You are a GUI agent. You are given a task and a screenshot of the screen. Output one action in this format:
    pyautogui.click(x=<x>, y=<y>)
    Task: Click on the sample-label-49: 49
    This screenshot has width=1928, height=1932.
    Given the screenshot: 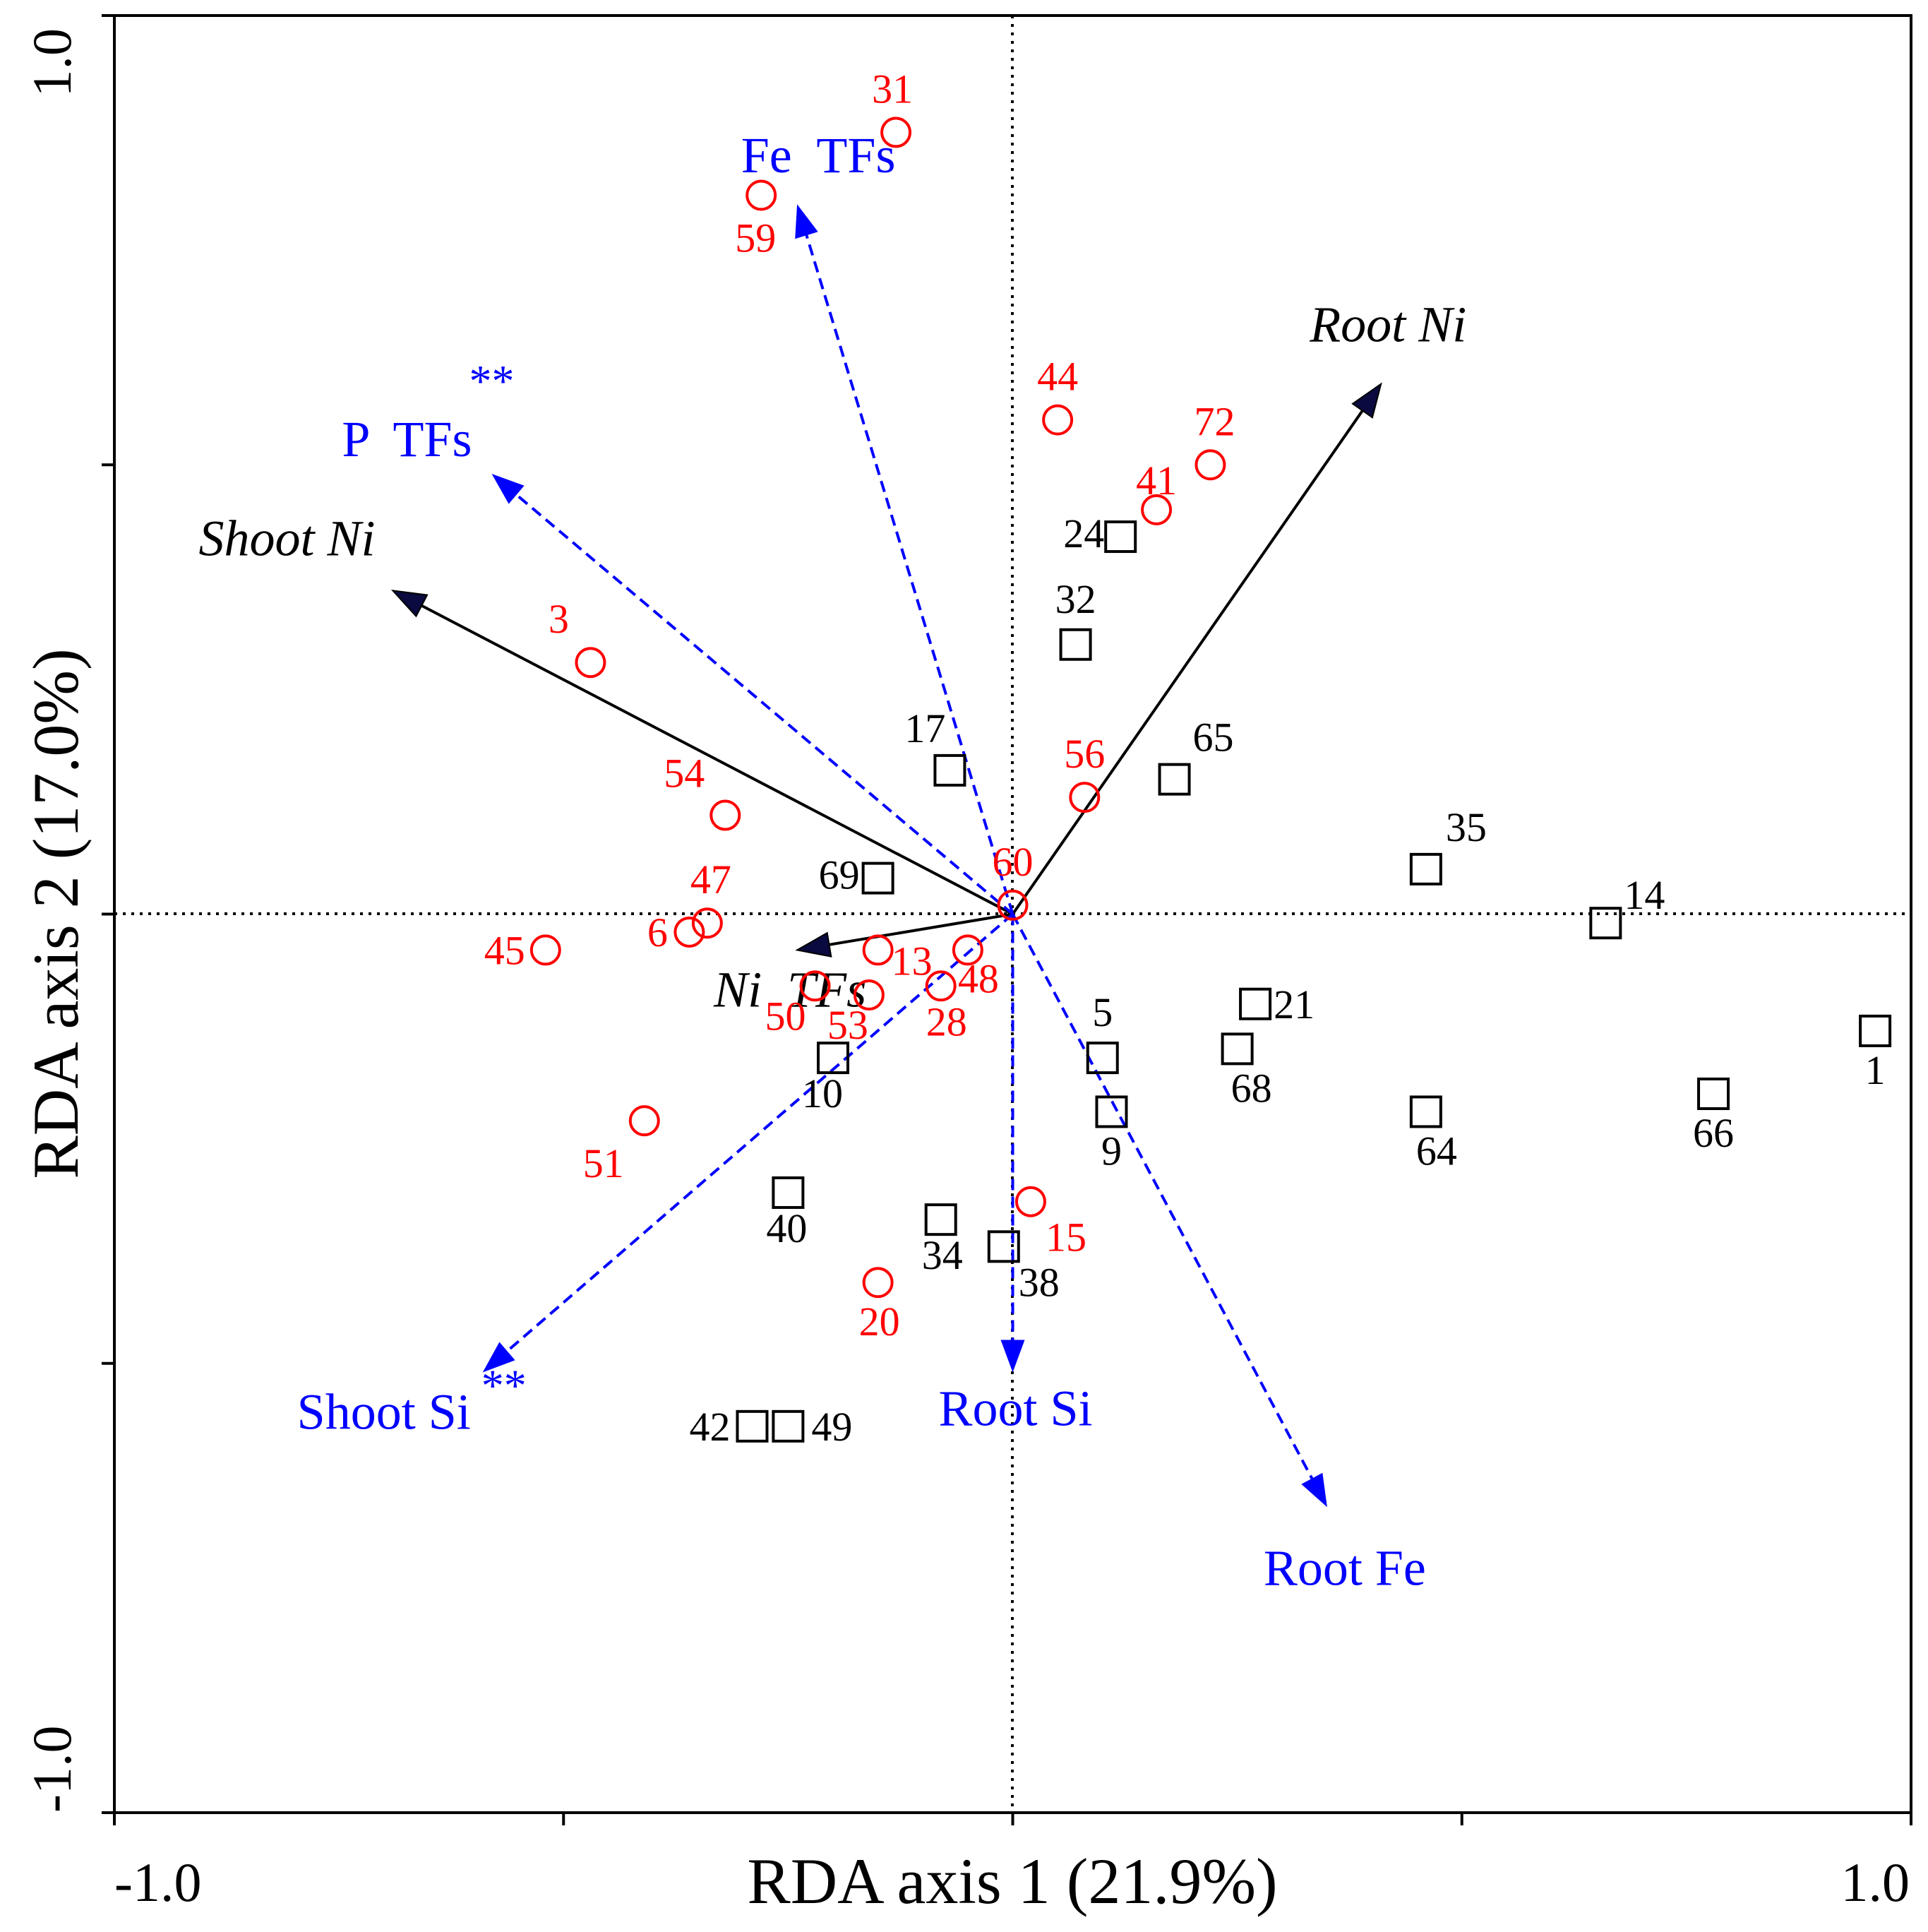 What is the action you would take?
    pyautogui.click(x=831, y=1427)
    